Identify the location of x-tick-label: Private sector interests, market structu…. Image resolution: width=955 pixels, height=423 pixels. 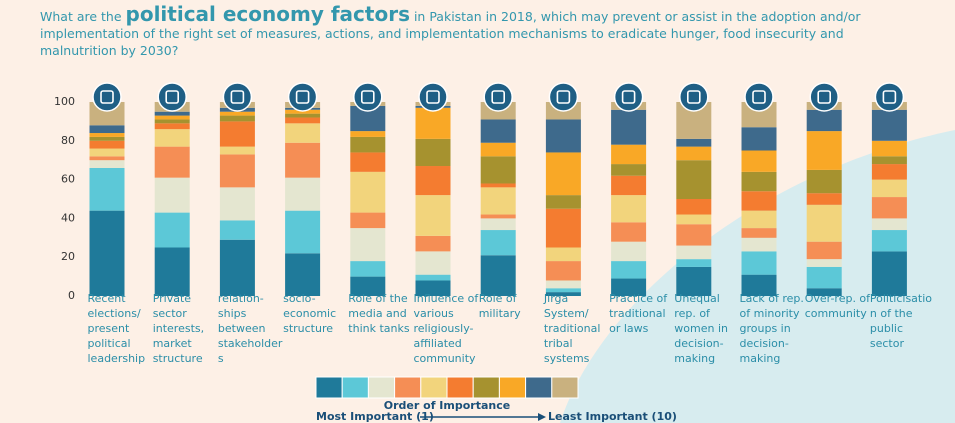
(178, 328).